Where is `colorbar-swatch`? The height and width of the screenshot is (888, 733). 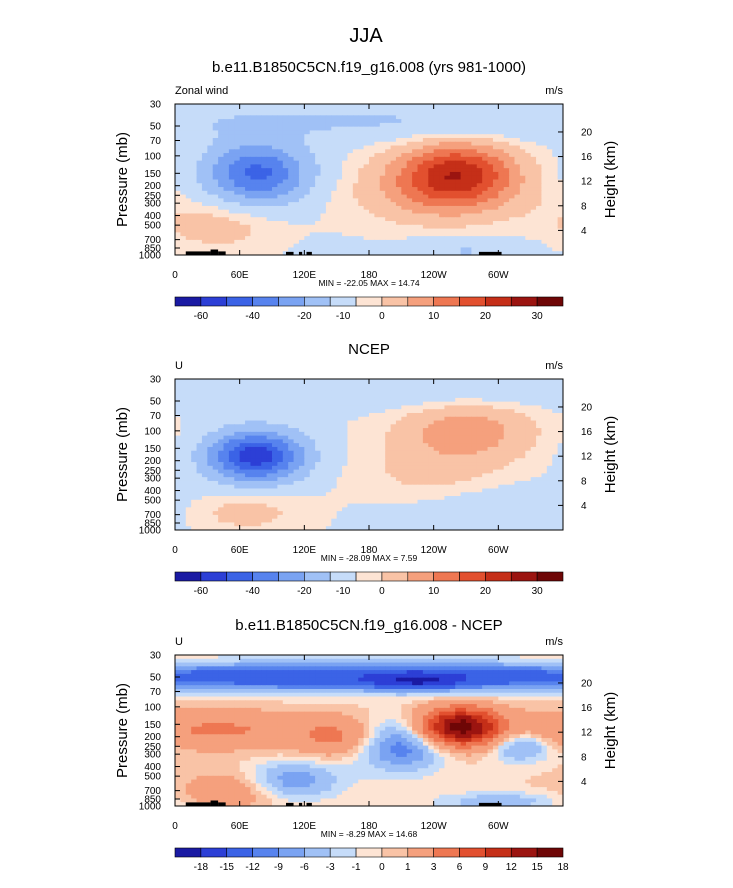
colorbar-swatch is located at coordinates (369, 301).